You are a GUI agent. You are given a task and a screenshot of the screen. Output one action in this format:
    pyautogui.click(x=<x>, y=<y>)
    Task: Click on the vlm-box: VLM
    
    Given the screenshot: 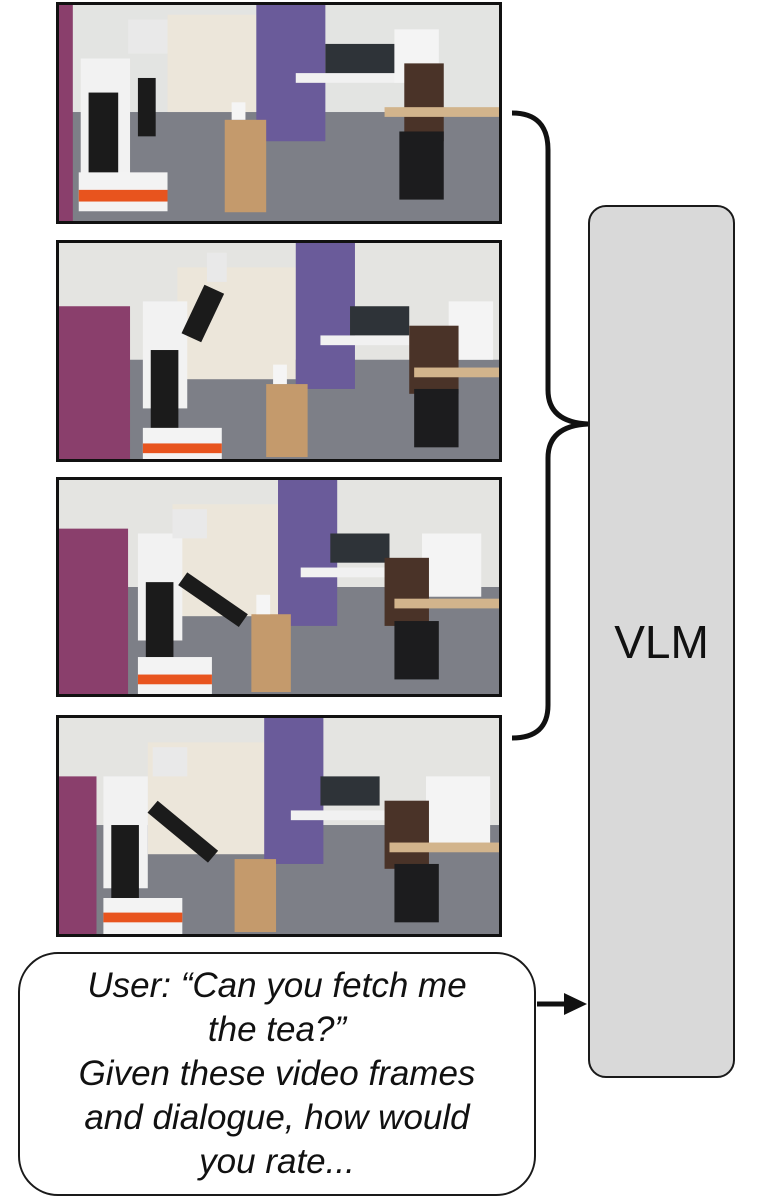 What is the action you would take?
    pyautogui.click(x=661, y=641)
    